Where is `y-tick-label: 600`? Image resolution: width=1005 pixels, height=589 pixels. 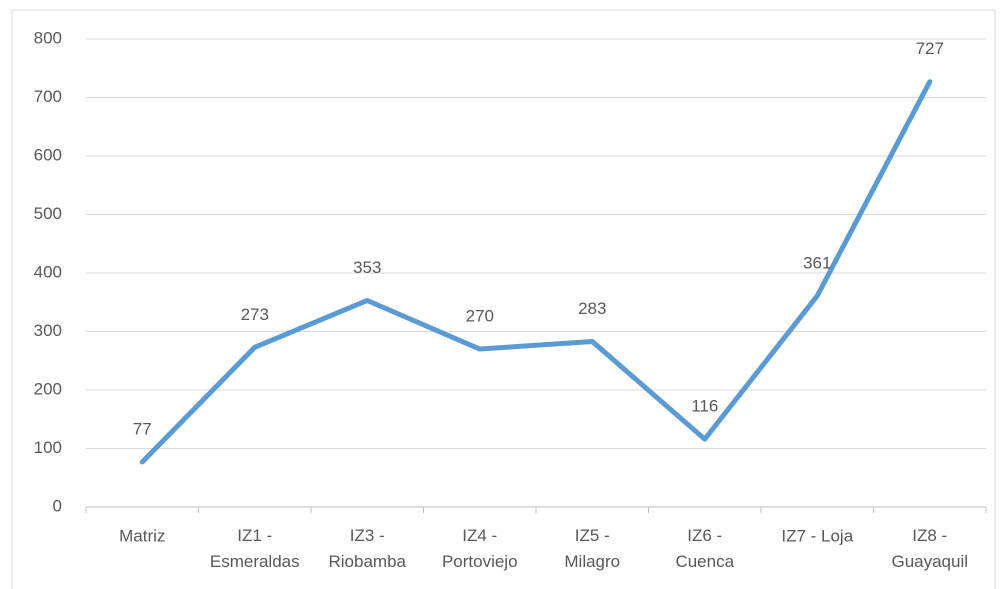
y-tick-label: 600 is located at coordinates (48, 154).